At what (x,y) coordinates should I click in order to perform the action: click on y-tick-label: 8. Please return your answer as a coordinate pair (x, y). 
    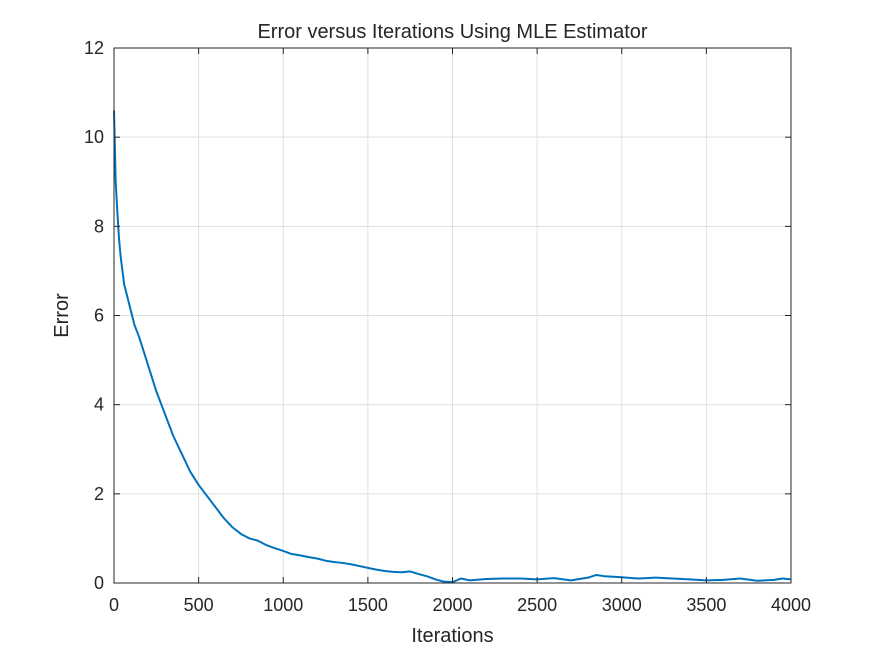
    Looking at the image, I should click on (99, 226).